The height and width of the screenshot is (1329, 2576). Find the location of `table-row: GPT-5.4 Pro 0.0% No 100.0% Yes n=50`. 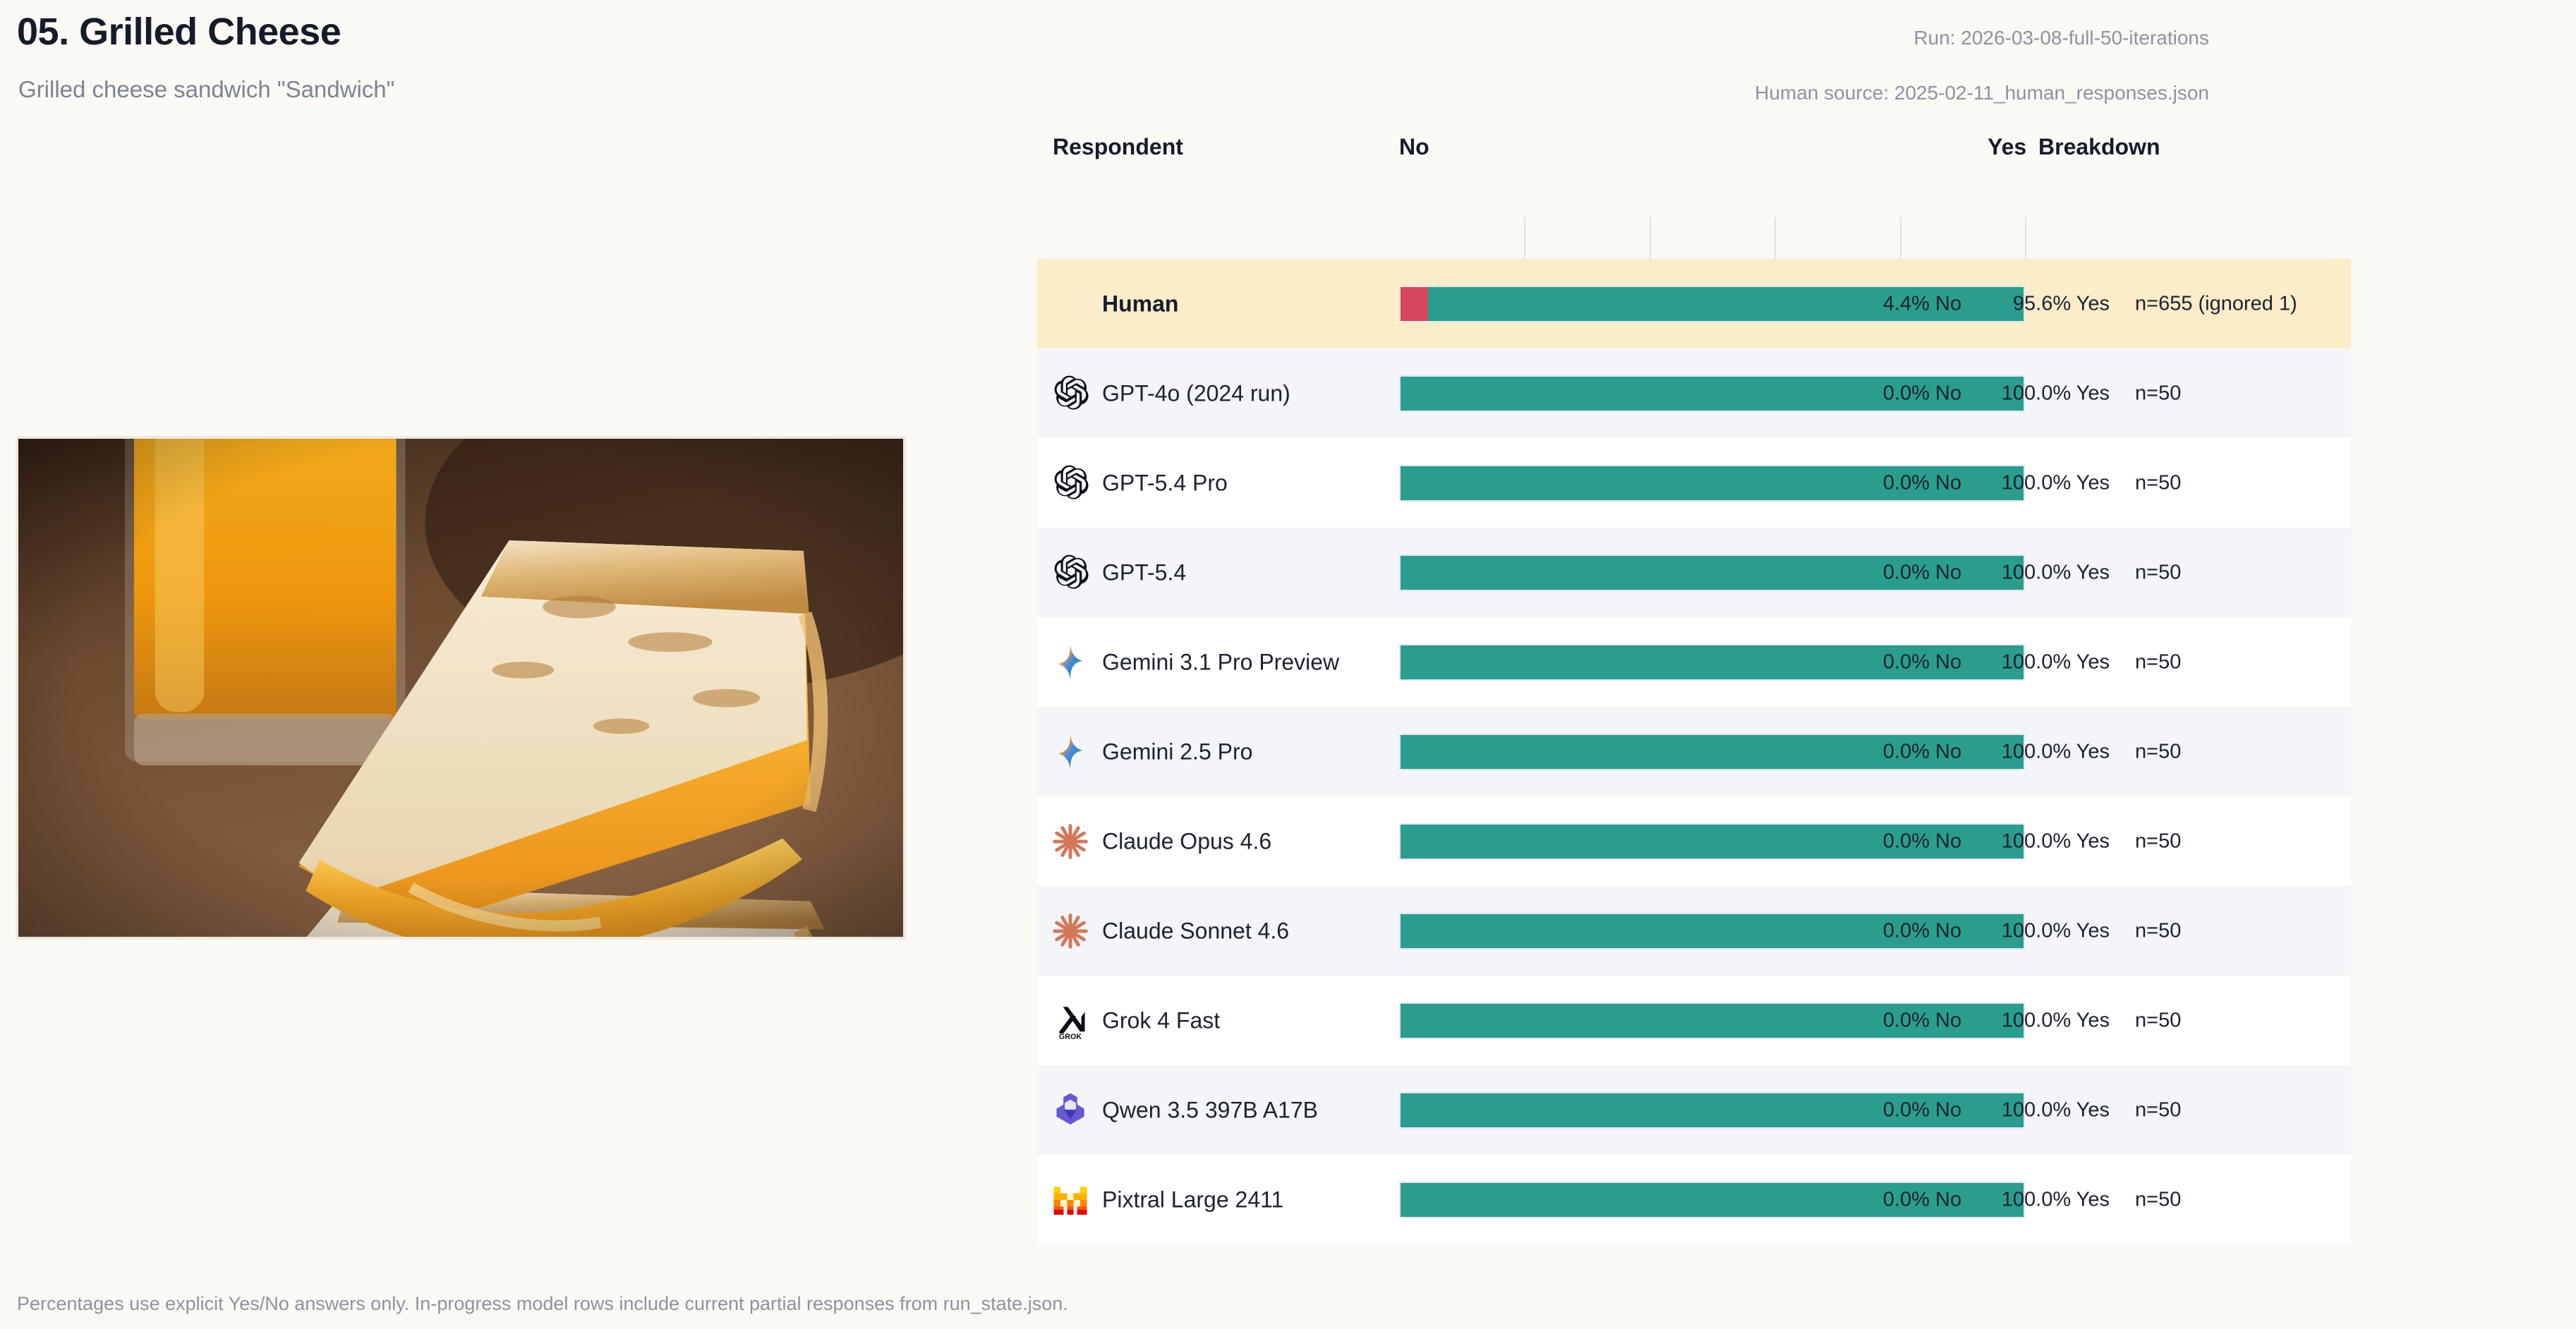

table-row: GPT-5.4 Pro 0.0% No 100.0% Yes n=50 is located at coordinates (1799, 483).